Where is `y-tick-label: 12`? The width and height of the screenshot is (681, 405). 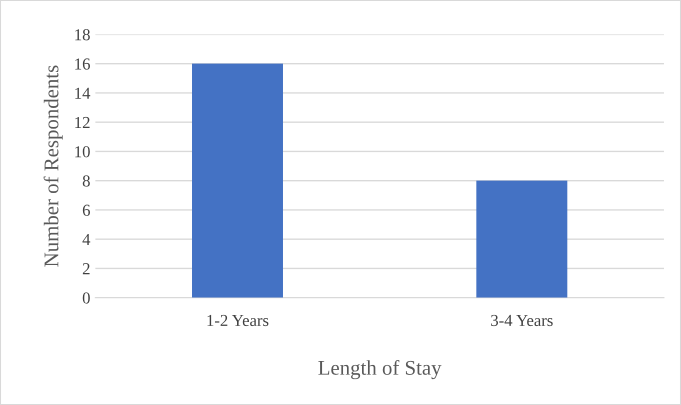
y-tick-label: 12 is located at coordinates (82, 122).